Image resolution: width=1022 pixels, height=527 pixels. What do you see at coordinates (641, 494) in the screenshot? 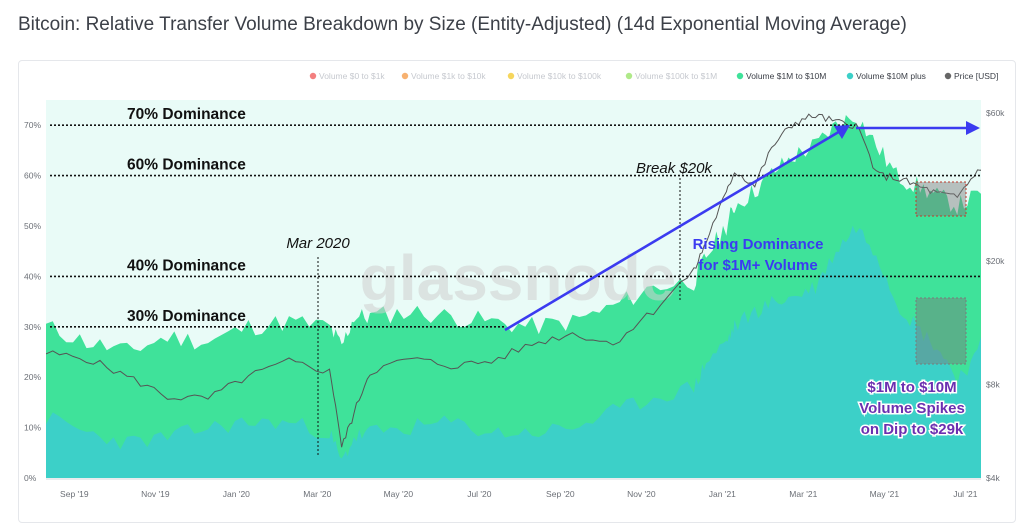
I see `x-tick-label: Nov '20` at bounding box center [641, 494].